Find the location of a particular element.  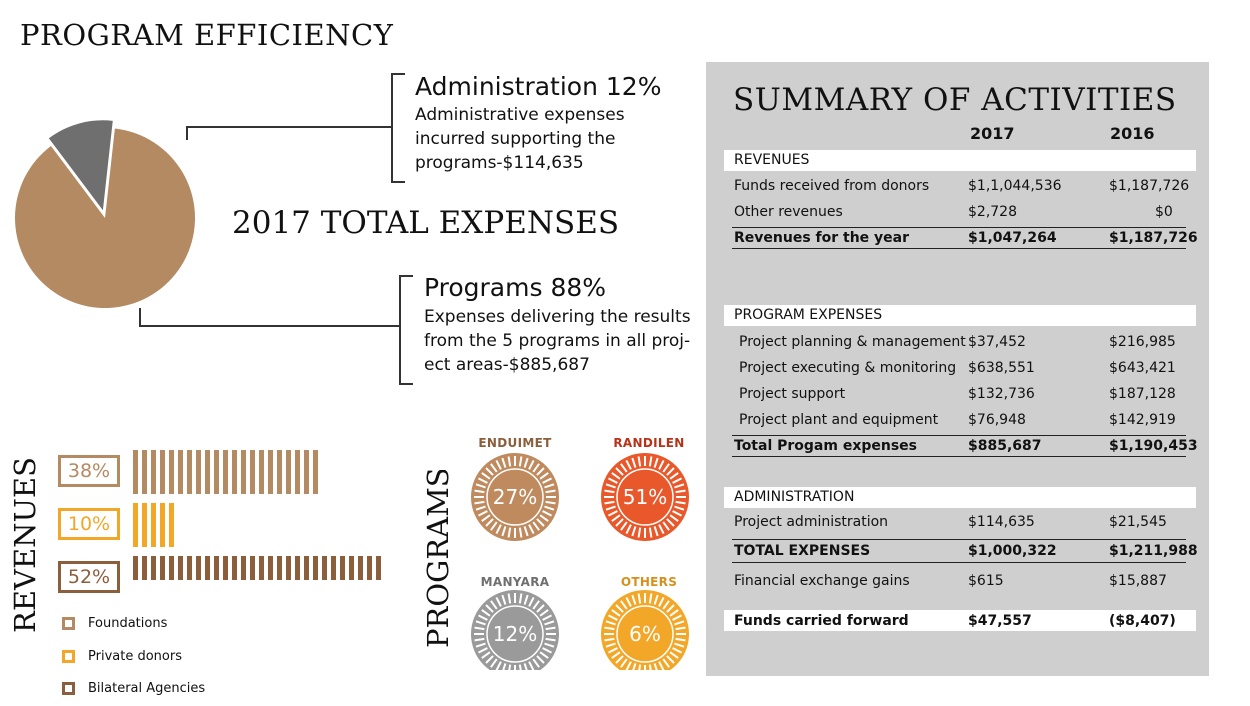

program-badge-manyara is located at coordinates (515, 630).